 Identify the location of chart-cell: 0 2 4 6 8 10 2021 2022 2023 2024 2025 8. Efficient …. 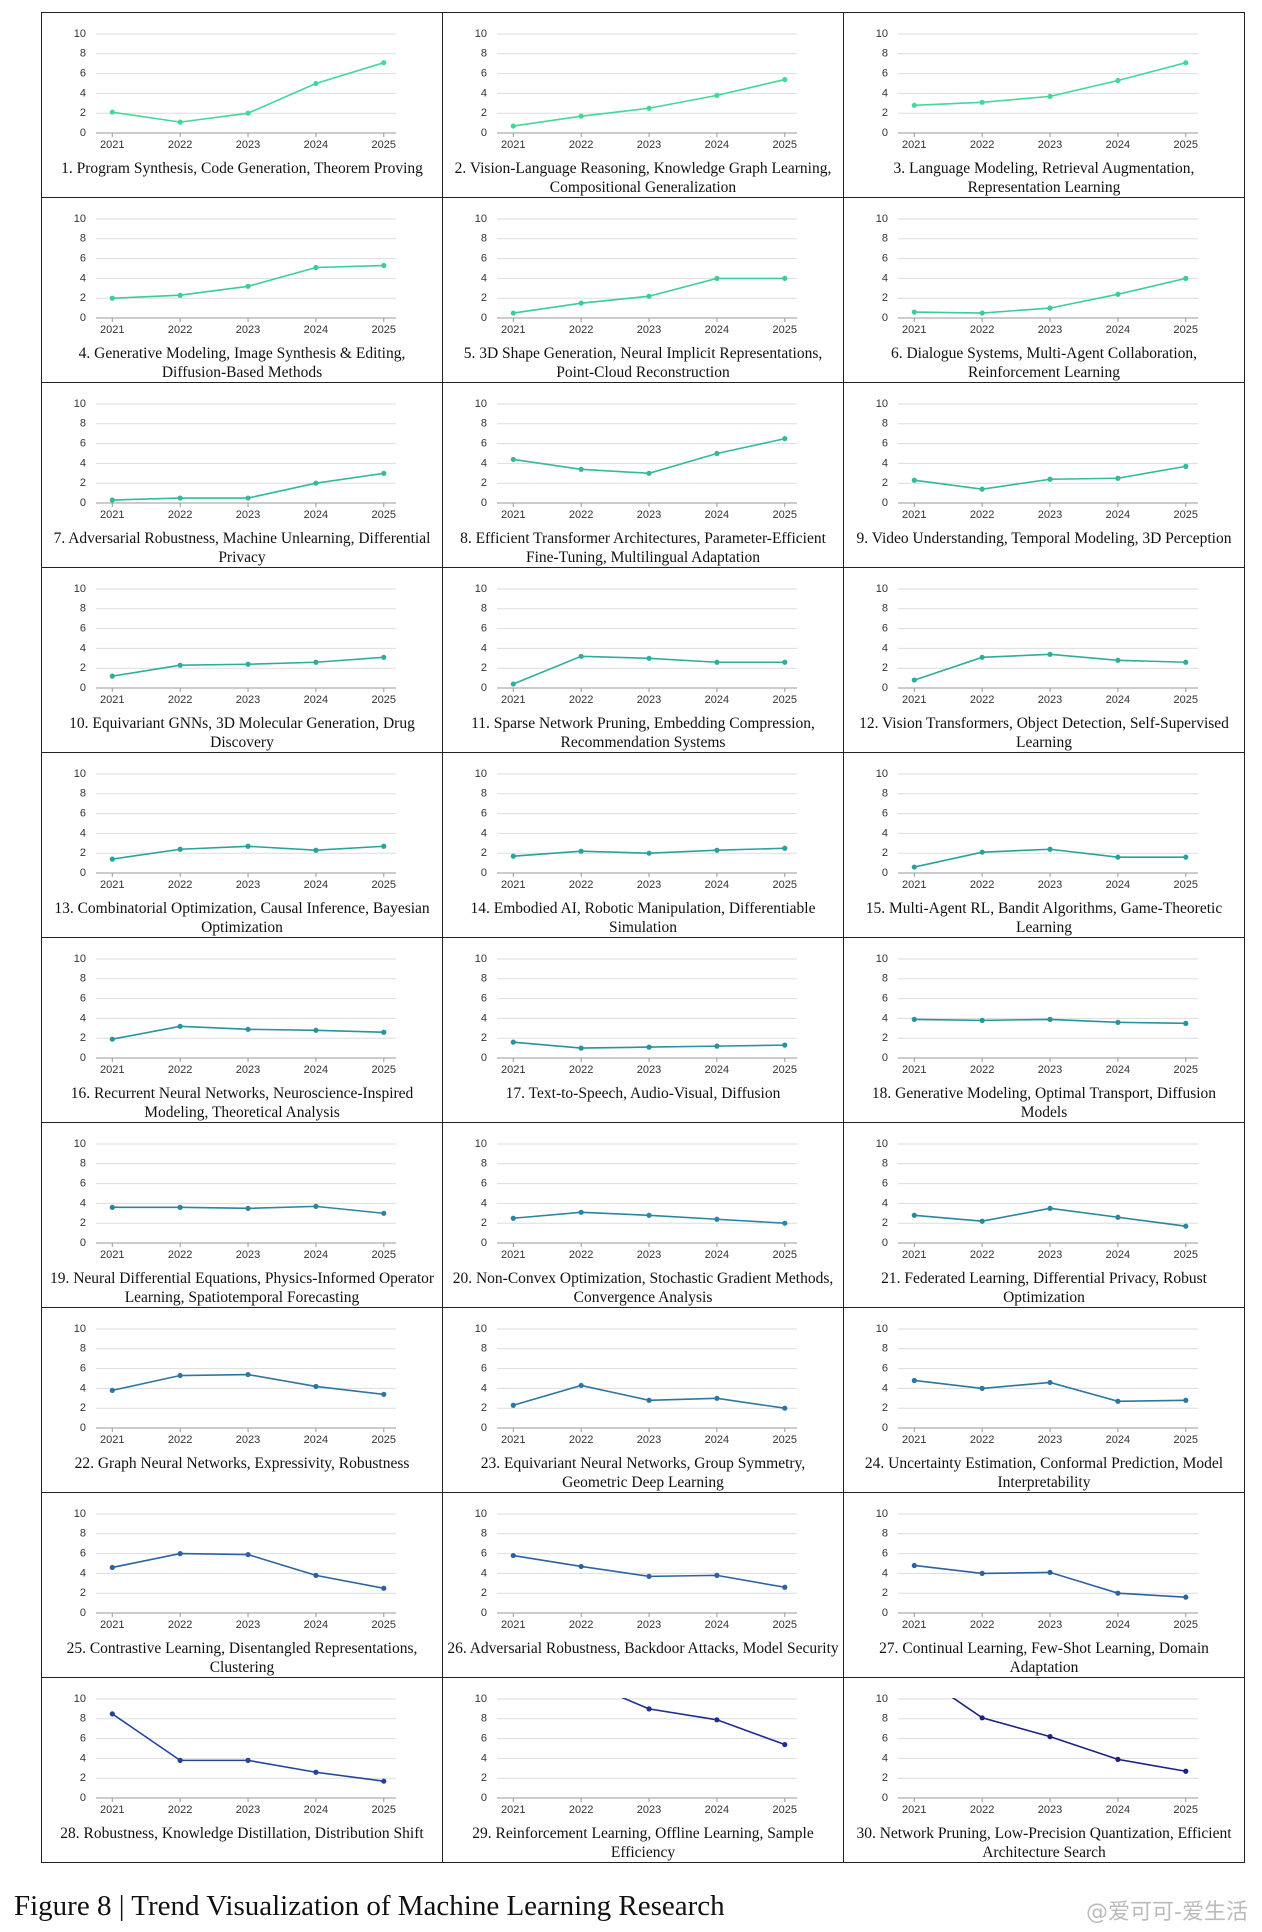
(643, 475).